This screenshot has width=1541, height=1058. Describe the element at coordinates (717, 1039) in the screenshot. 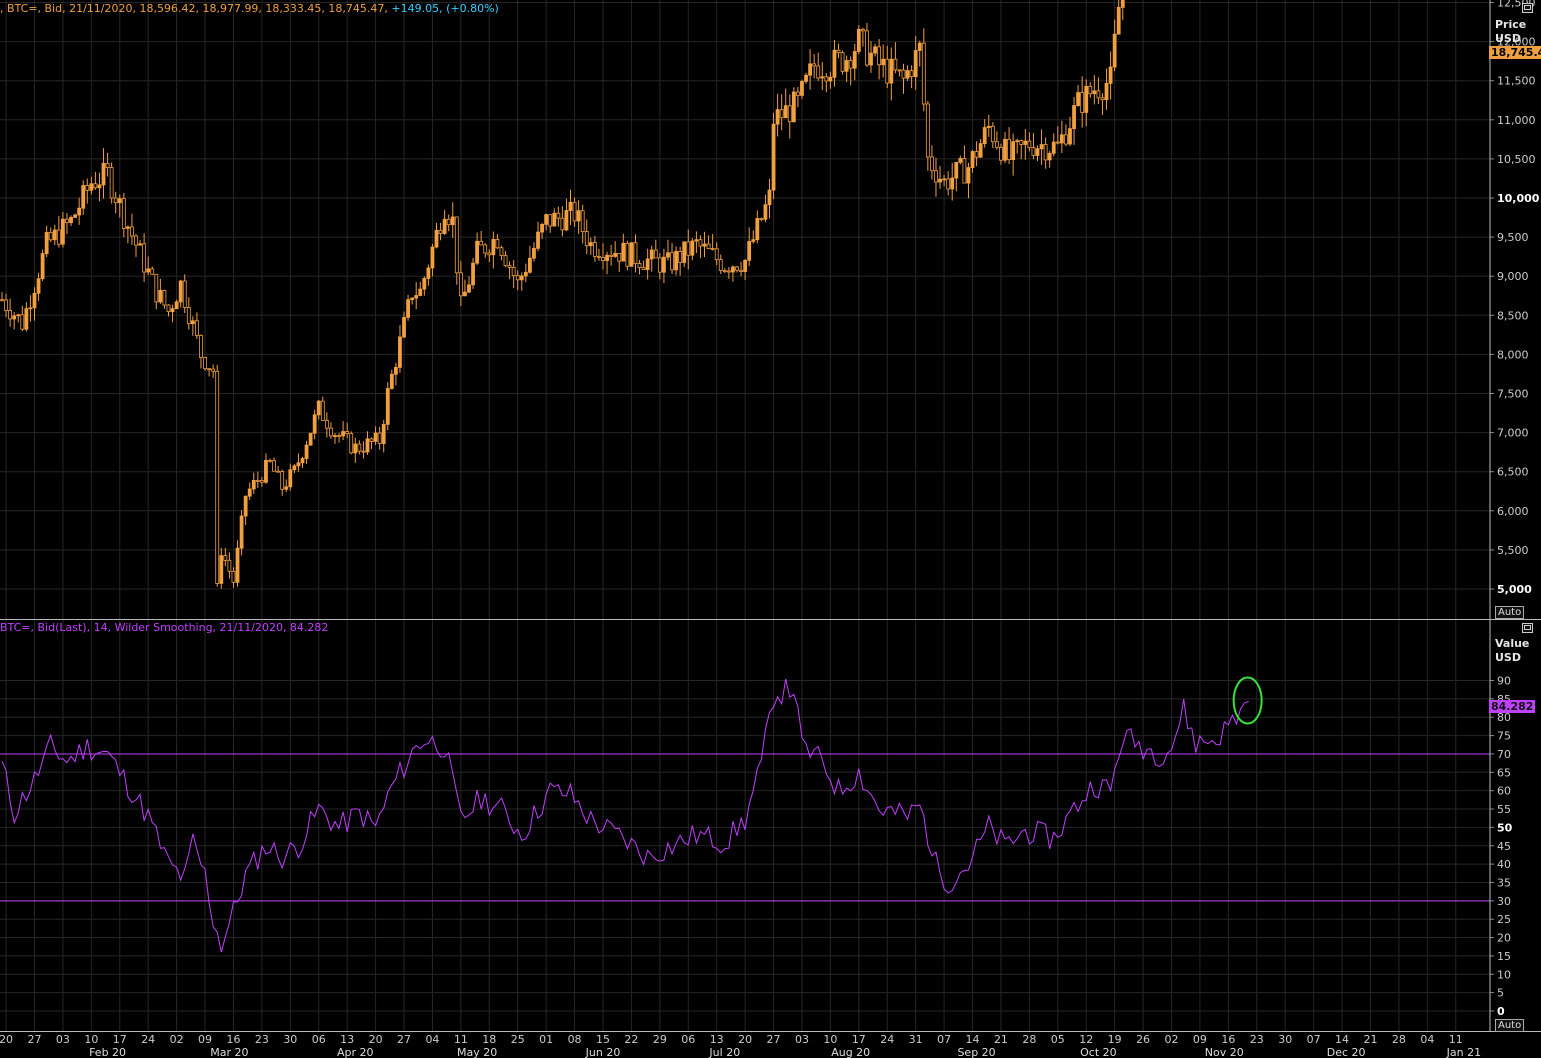

I see `x-tick-label: 13` at that location.